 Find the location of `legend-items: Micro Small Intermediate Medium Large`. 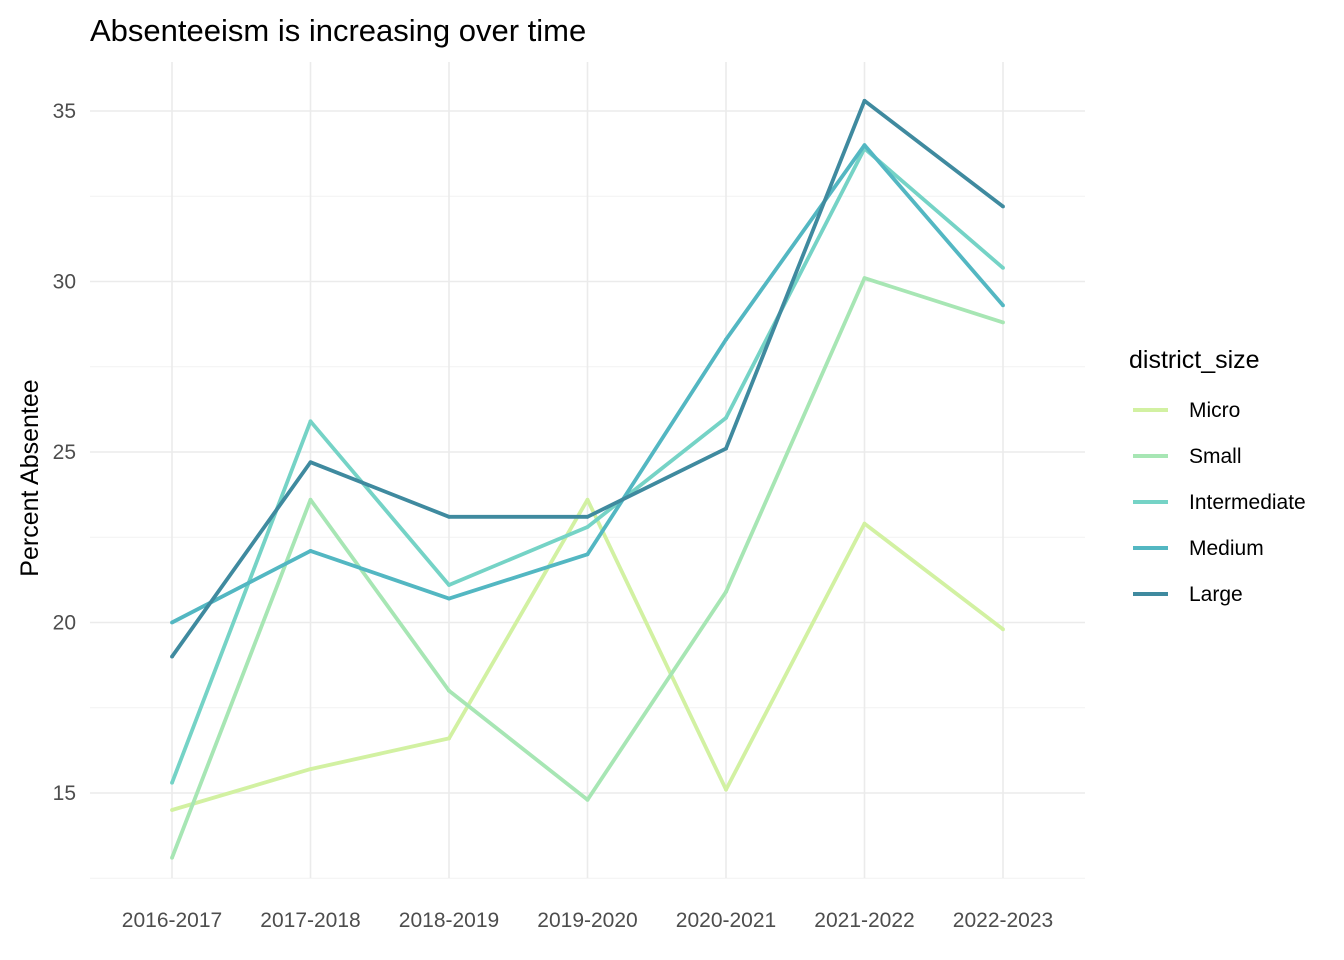

legend-items: Micro Small Intermediate Medium Large is located at coordinates (1219, 502).